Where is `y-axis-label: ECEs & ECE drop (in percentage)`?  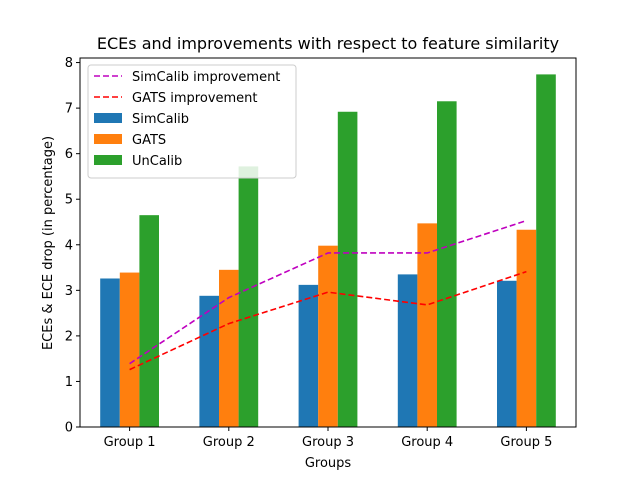 y-axis-label: ECEs & ECE drop (in percentage) is located at coordinates (48, 243).